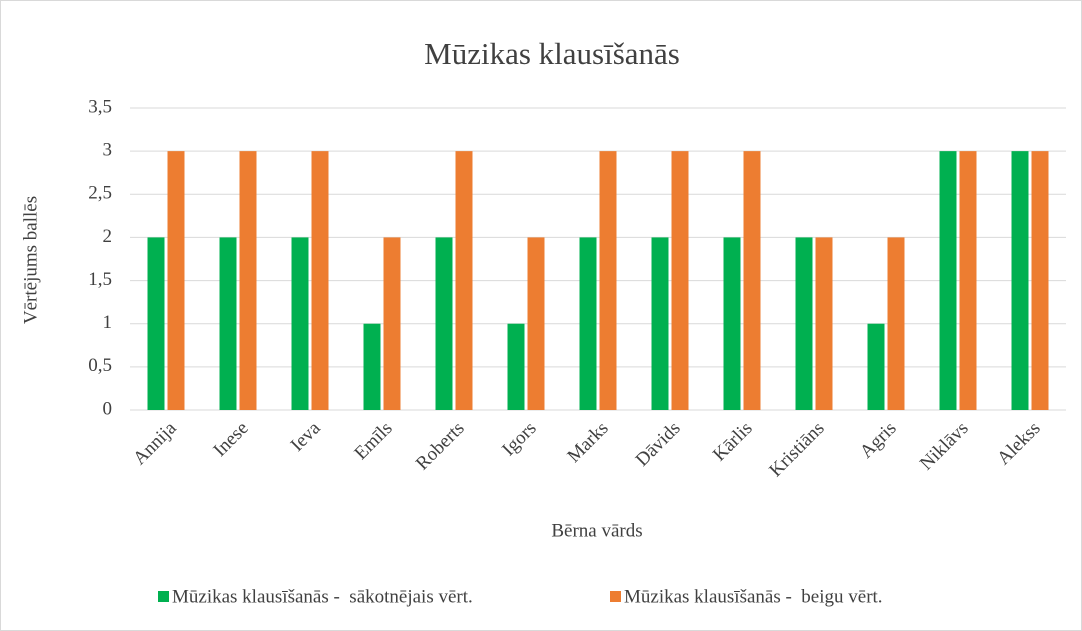 The width and height of the screenshot is (1082, 631). I want to click on y-tick-label: 0,5, so click(100, 365).